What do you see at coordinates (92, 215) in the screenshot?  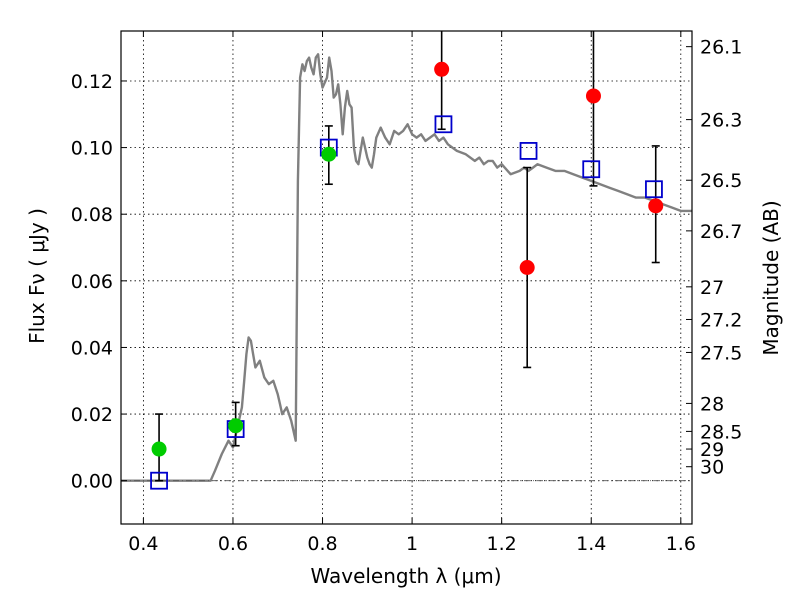 I see `y-tick-label: 0.08` at bounding box center [92, 215].